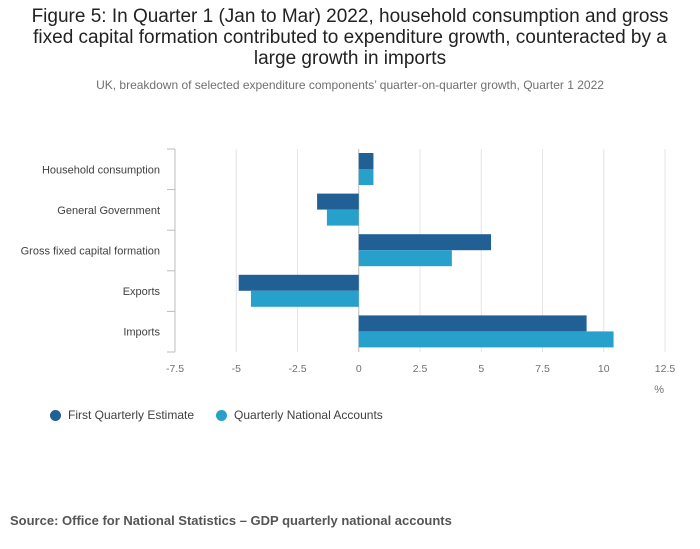  Describe the element at coordinates (142, 292) in the screenshot. I see `category-label-3: Exports` at that location.